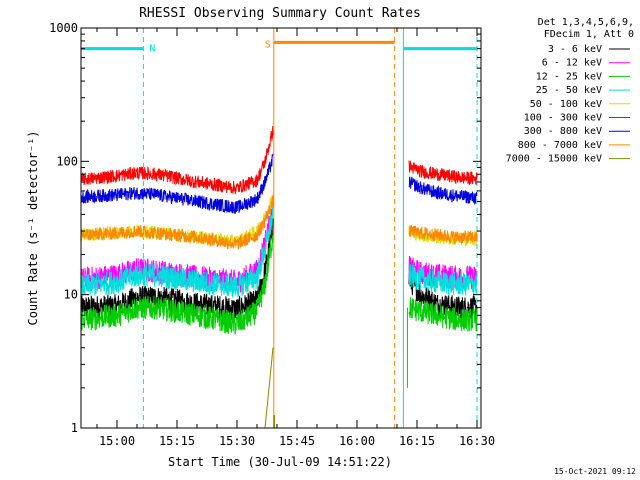 This screenshot has height=480, width=640. What do you see at coordinates (572, 63) in the screenshot?
I see `legend-entry-label: 6 - 12 keV` at bounding box center [572, 63].